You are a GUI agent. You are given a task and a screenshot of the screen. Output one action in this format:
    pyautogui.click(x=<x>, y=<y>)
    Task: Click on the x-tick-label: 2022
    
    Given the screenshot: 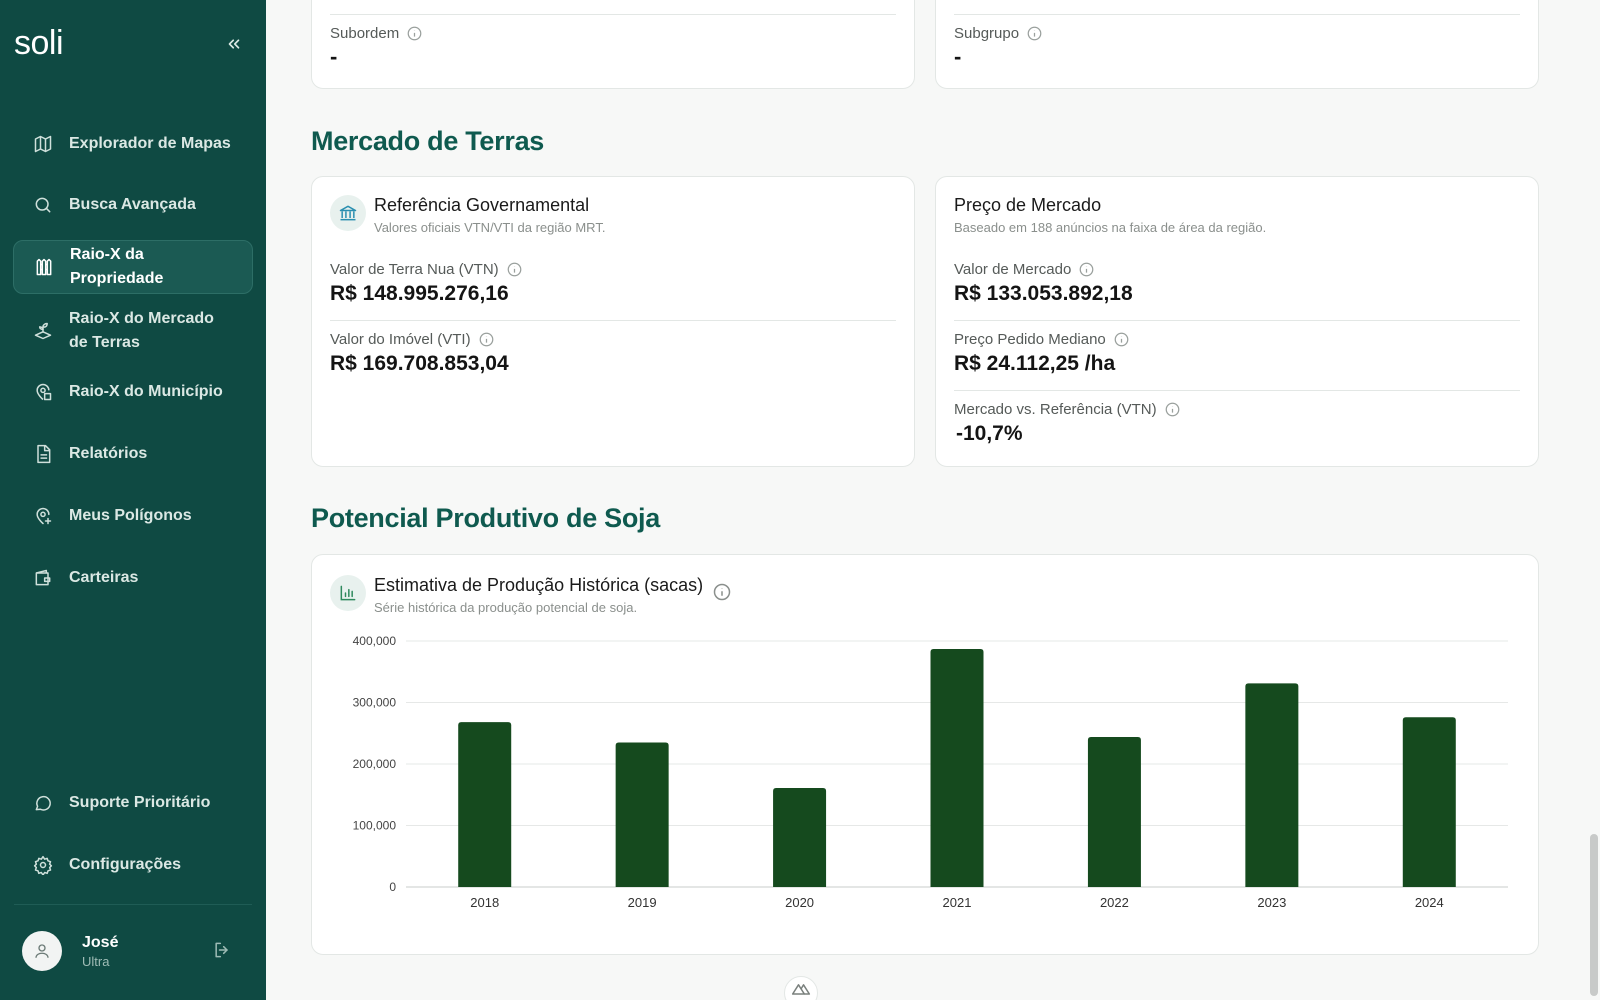 What is the action you would take?
    pyautogui.click(x=1114, y=902)
    